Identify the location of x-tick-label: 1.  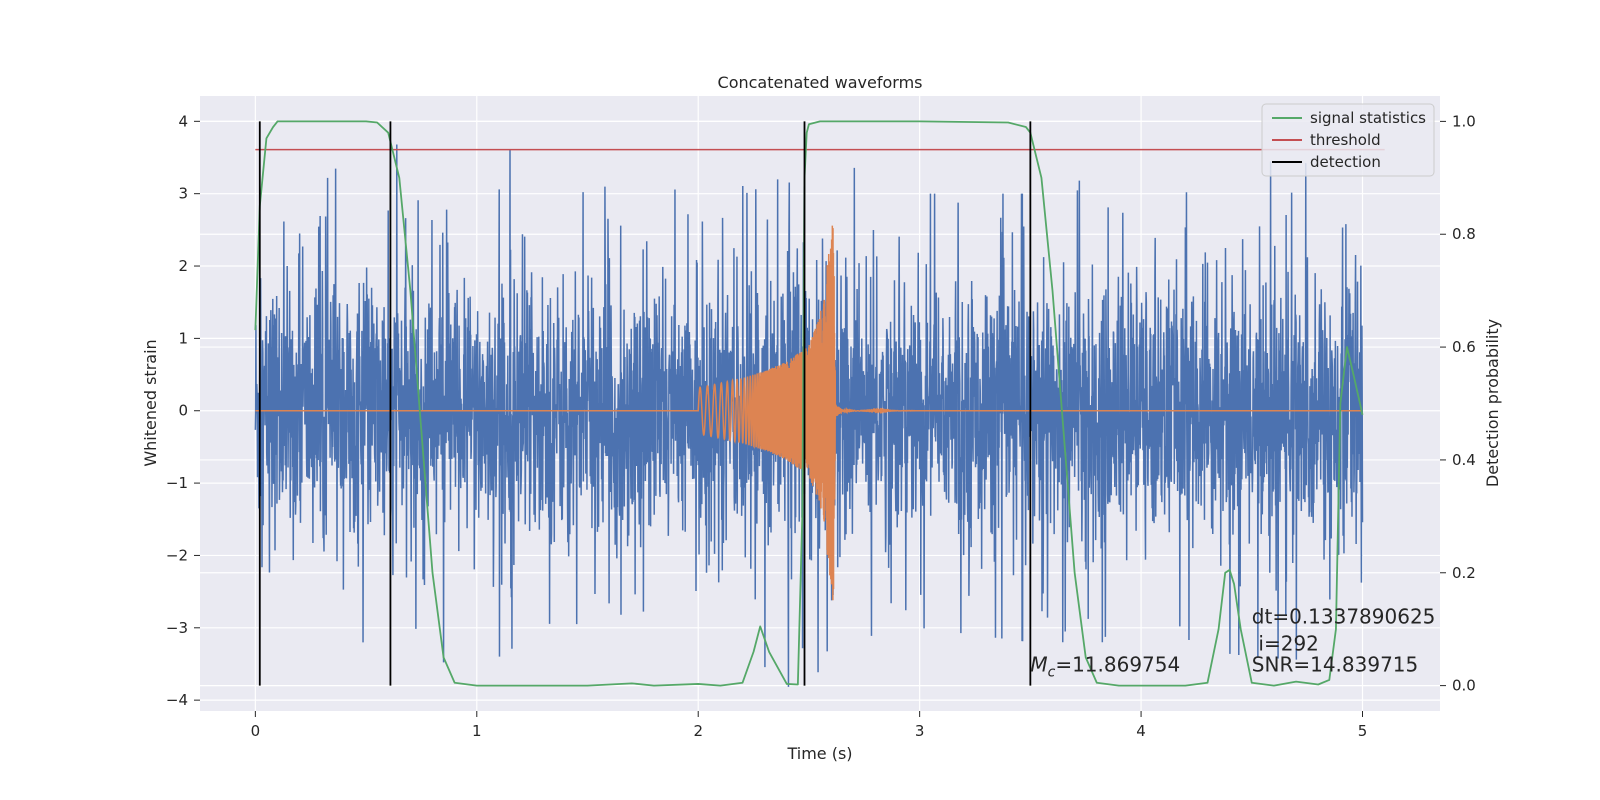
(477, 731).